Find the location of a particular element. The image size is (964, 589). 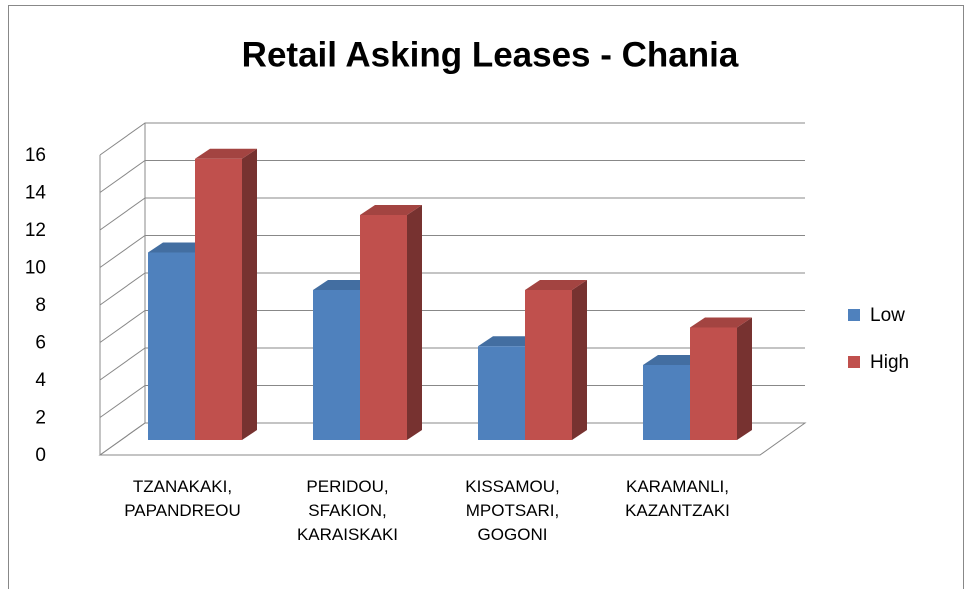

y-tick-label: 14 is located at coordinates (36, 193).